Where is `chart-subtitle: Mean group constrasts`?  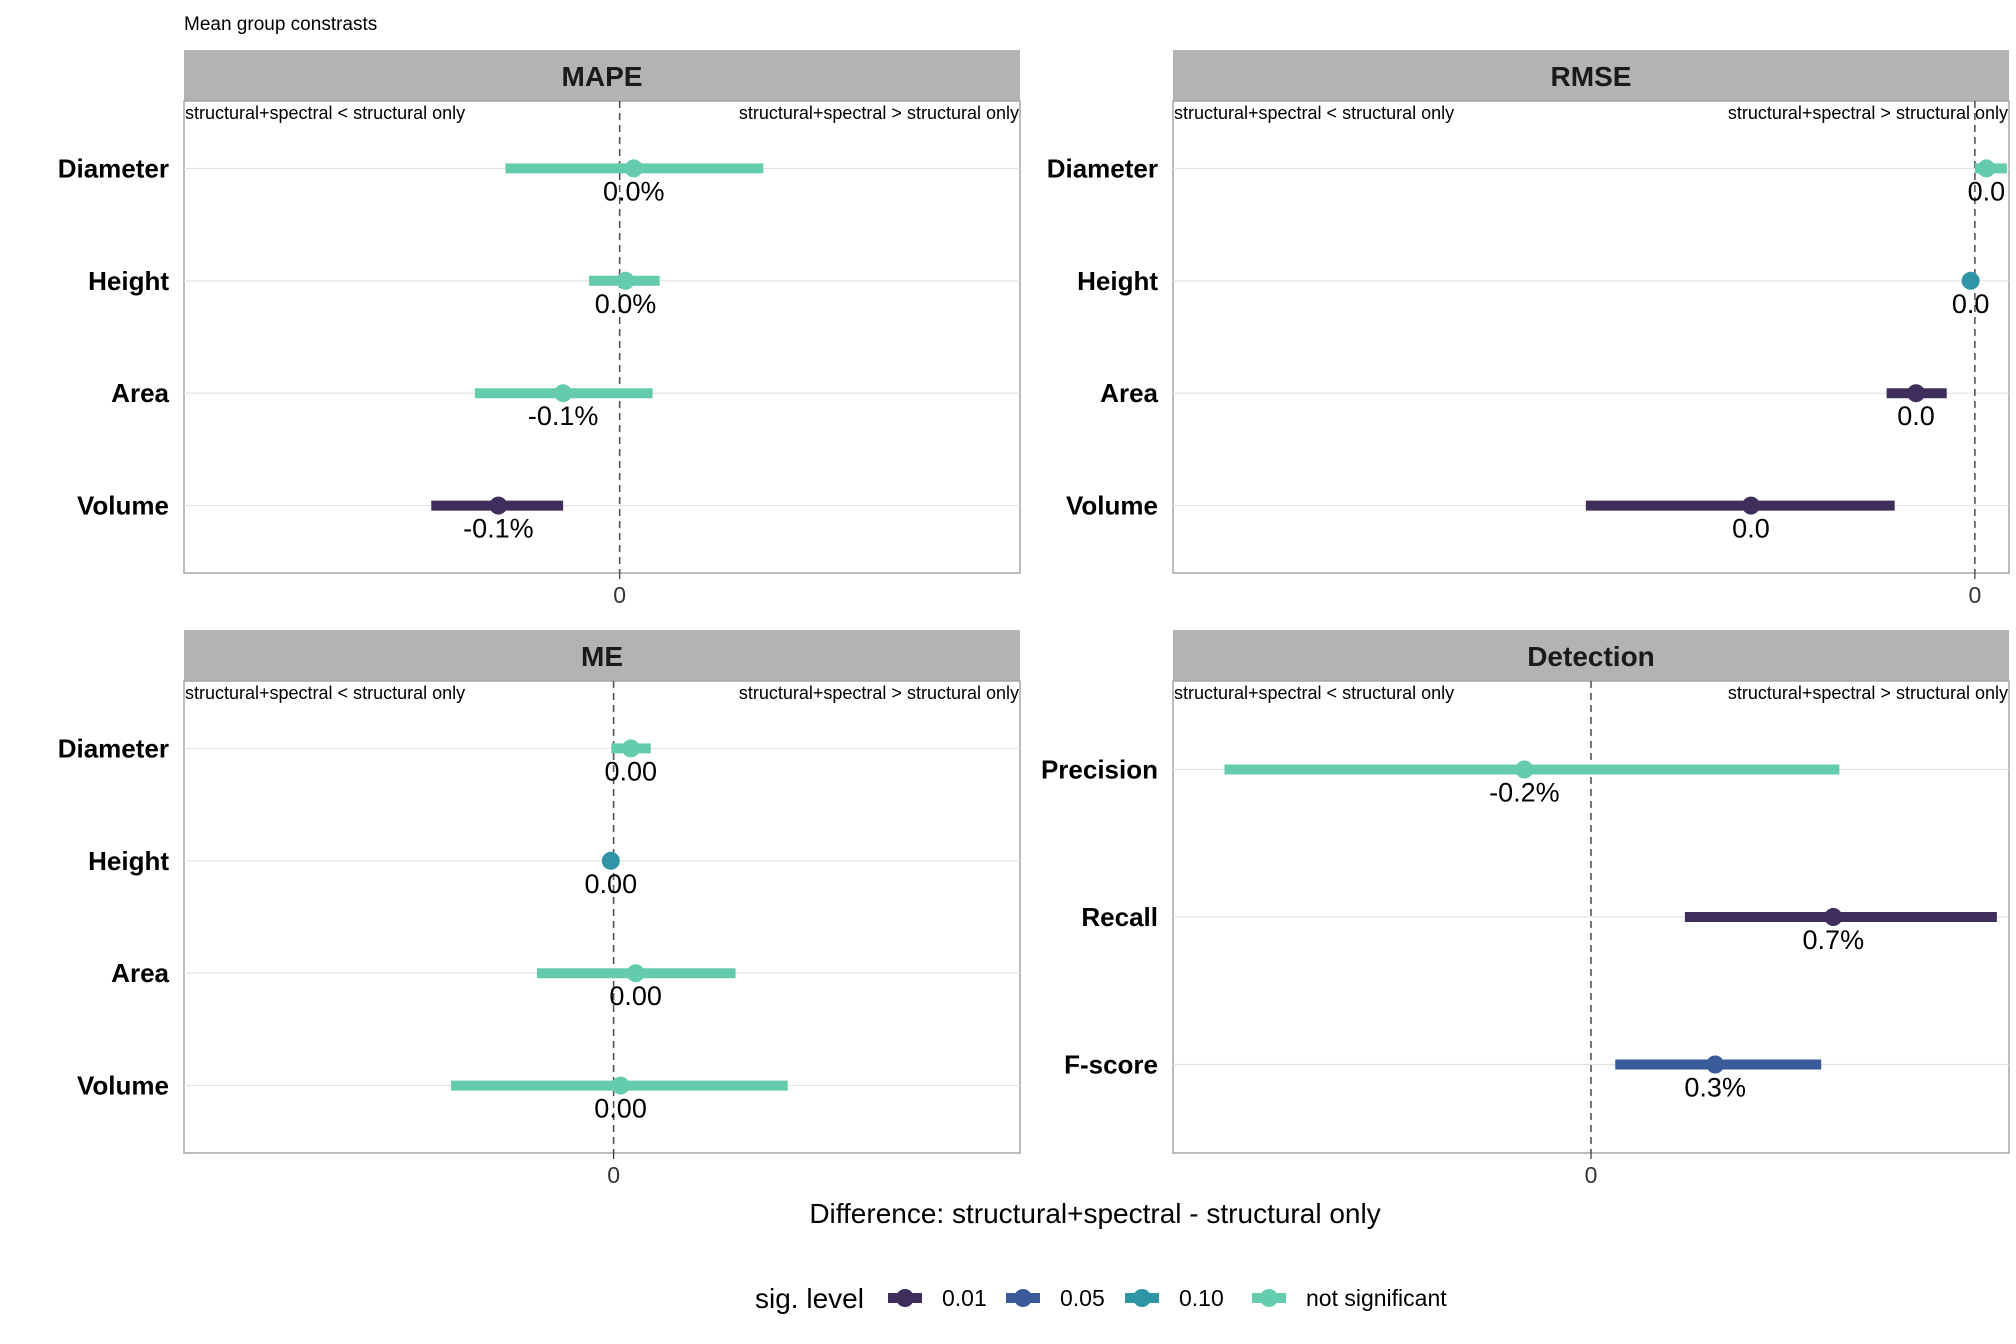 chart-subtitle: Mean group constrasts is located at coordinates (280, 24).